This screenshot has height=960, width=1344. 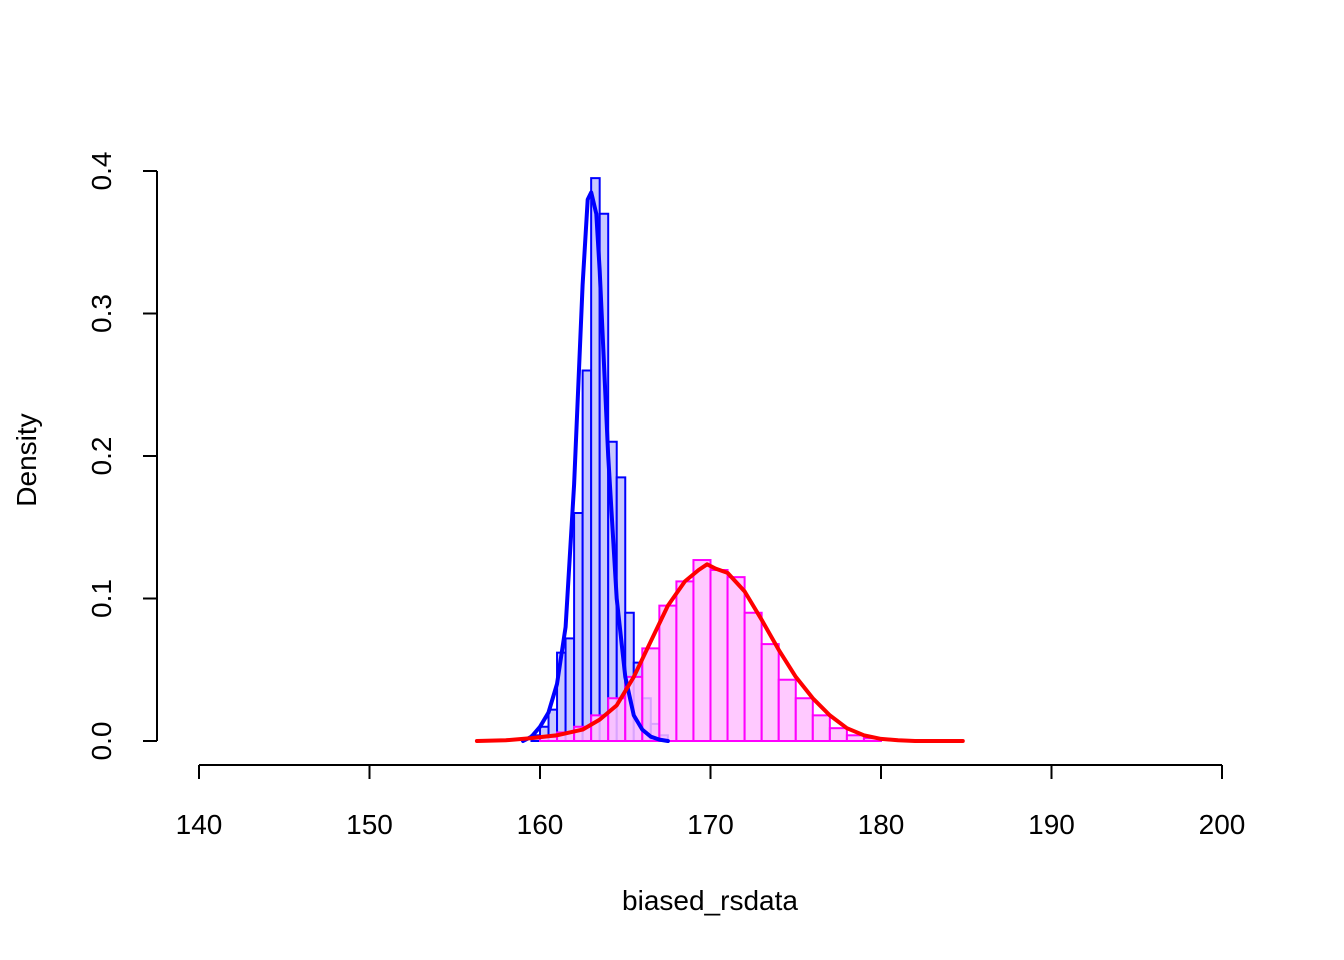 I want to click on x-axis: 140 150 160 170 180 190 200, so click(x=711, y=802).